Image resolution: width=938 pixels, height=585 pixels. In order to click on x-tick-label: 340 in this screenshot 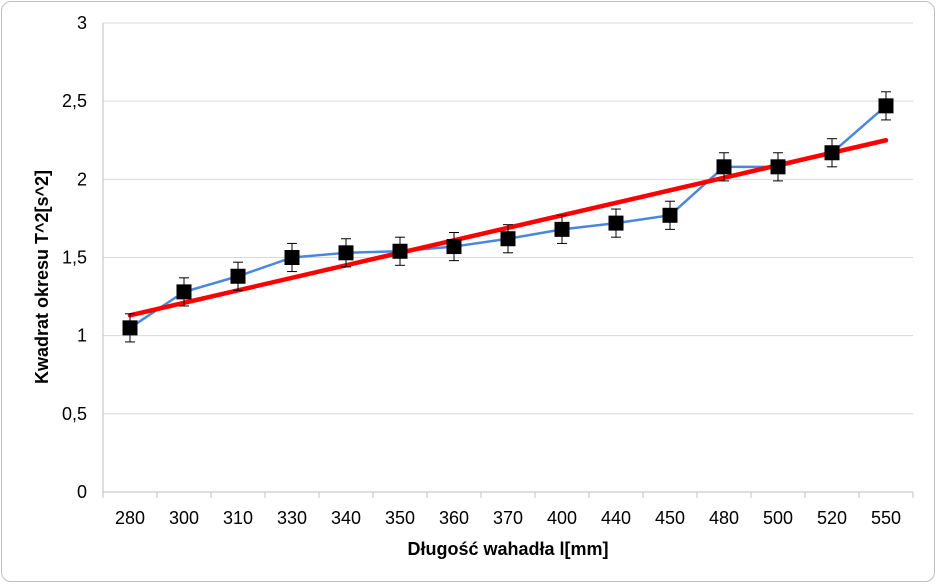, I will do `click(346, 518)`.